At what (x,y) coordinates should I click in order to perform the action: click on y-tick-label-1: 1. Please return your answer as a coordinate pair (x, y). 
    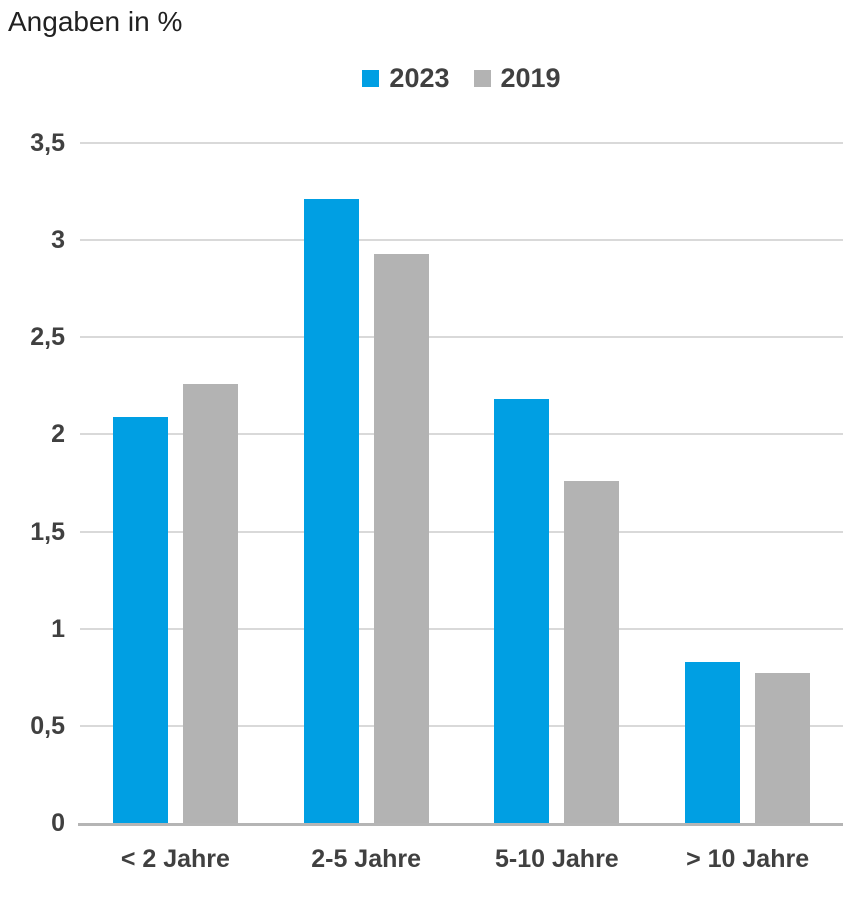
    Looking at the image, I should click on (58, 628).